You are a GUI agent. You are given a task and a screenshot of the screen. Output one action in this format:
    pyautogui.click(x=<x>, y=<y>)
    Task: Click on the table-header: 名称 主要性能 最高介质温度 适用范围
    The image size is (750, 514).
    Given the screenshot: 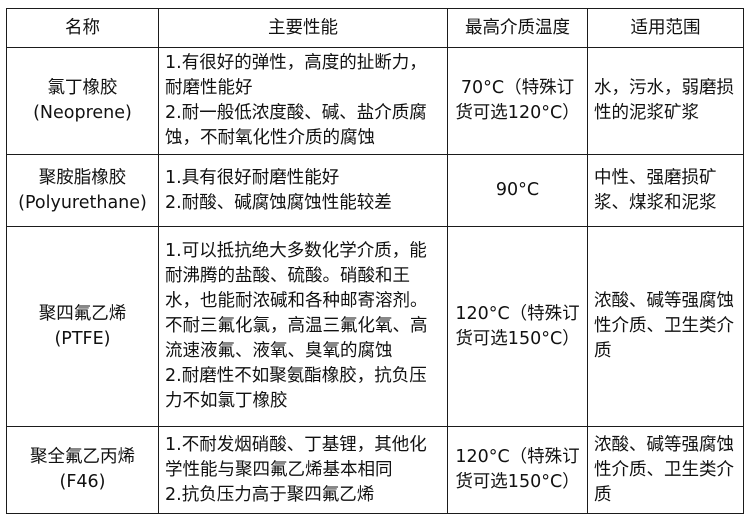 What is the action you would take?
    pyautogui.click(x=375, y=28)
    